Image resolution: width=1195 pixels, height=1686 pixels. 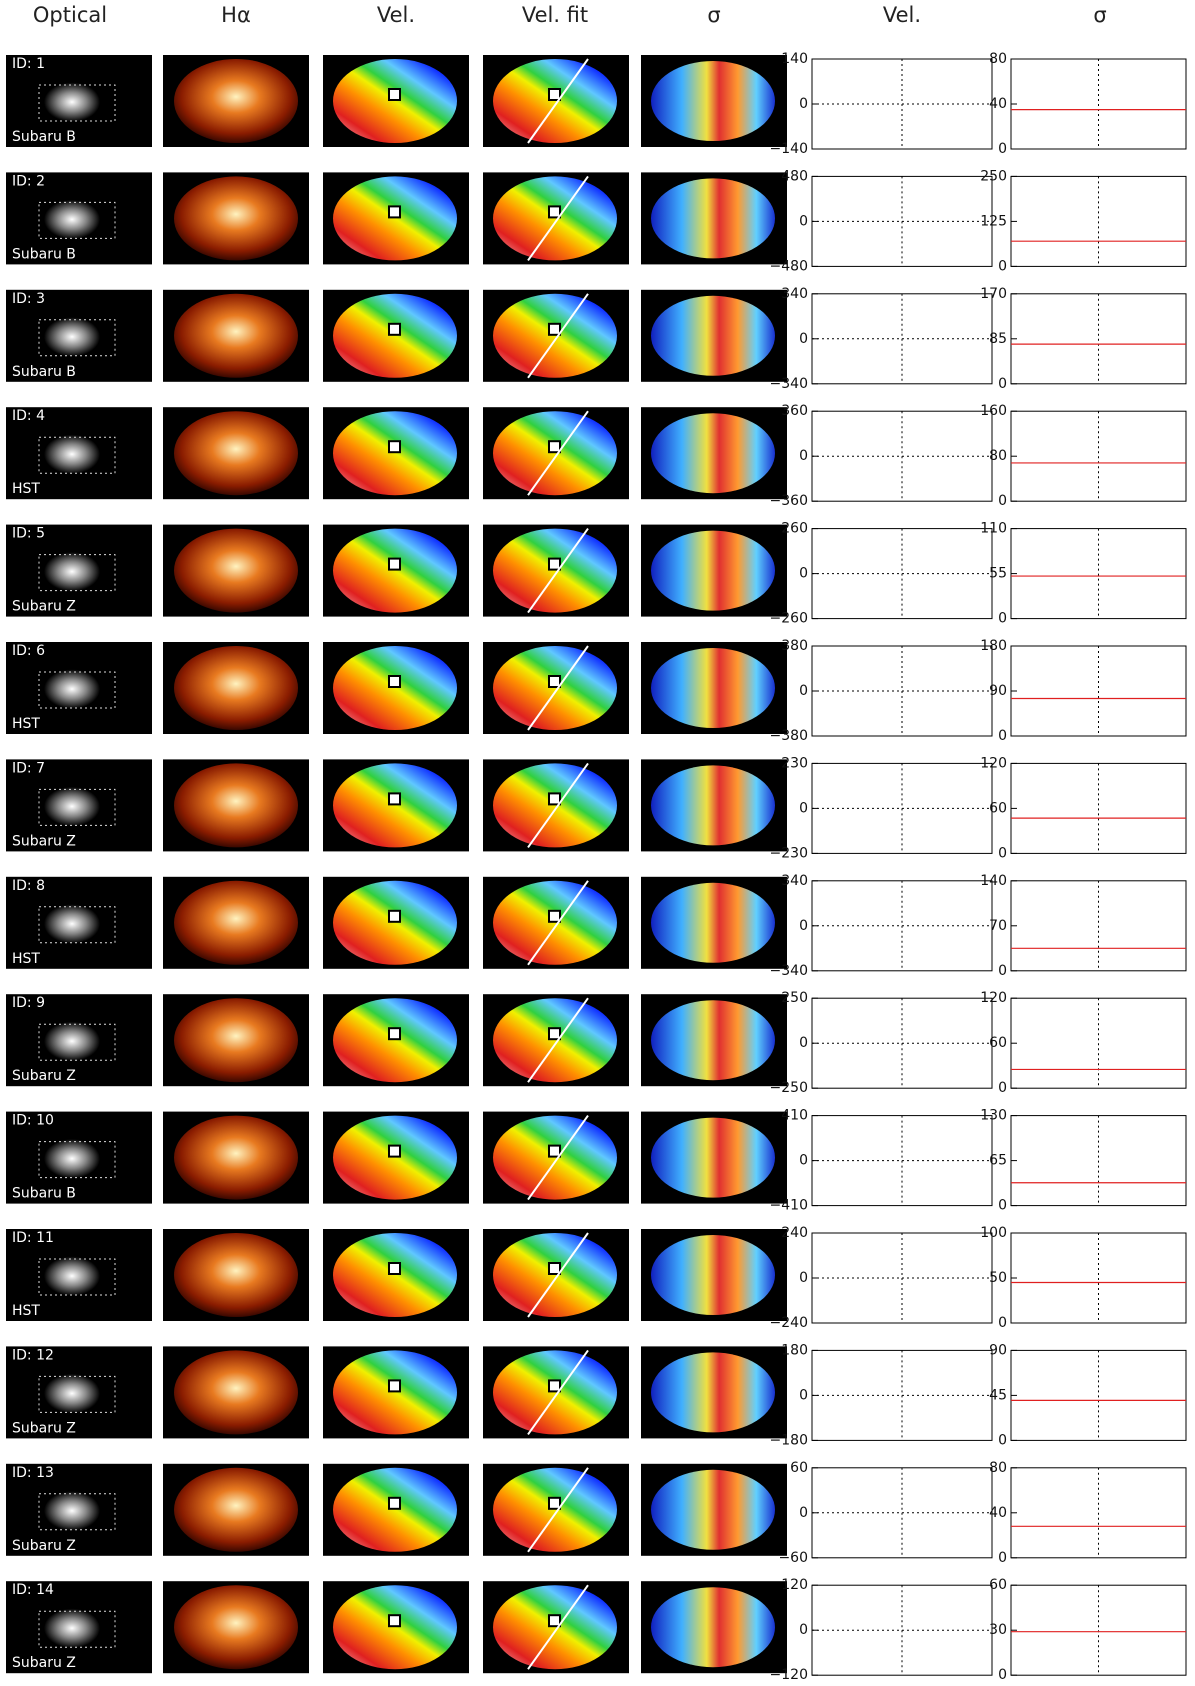 What do you see at coordinates (789, 1206) in the screenshot?
I see `y-tick-label: −410` at bounding box center [789, 1206].